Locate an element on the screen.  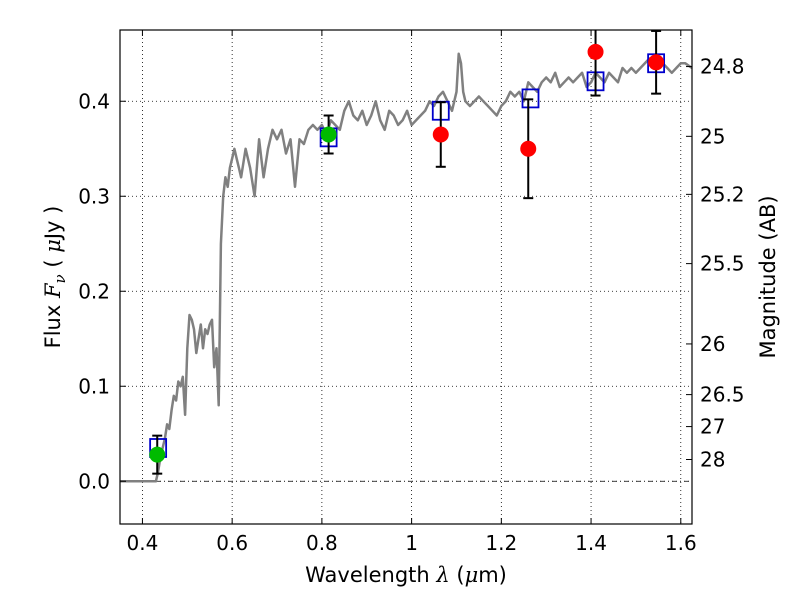
magnitude-tick-label: 25.2 is located at coordinates (722, 194).